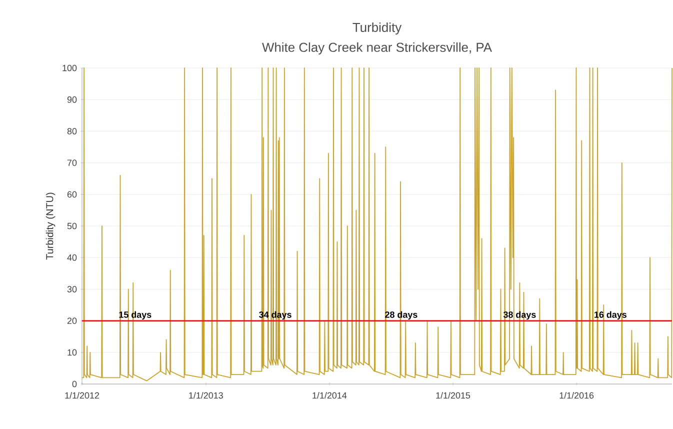  What do you see at coordinates (377, 48) in the screenshot?
I see `chart-subtitle: White Clay Creek near Strickersville, PA` at bounding box center [377, 48].